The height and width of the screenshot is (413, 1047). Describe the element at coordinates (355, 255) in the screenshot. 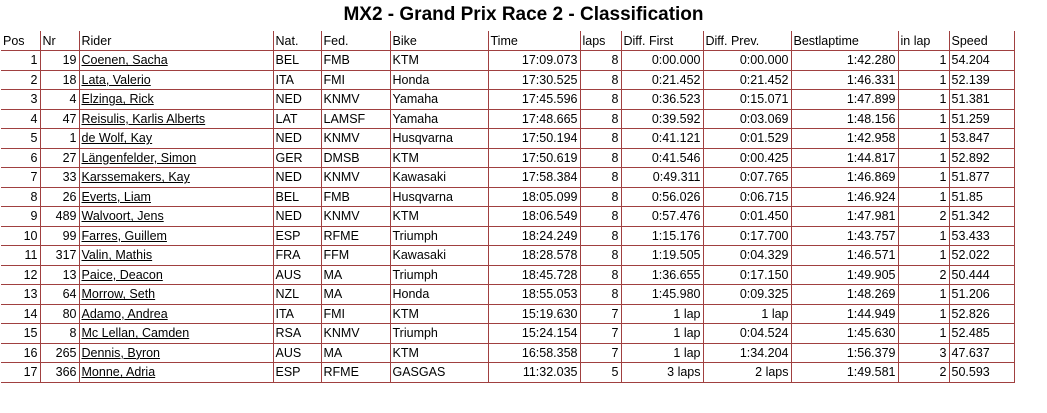

I see `cell-fed: FFM` at that location.